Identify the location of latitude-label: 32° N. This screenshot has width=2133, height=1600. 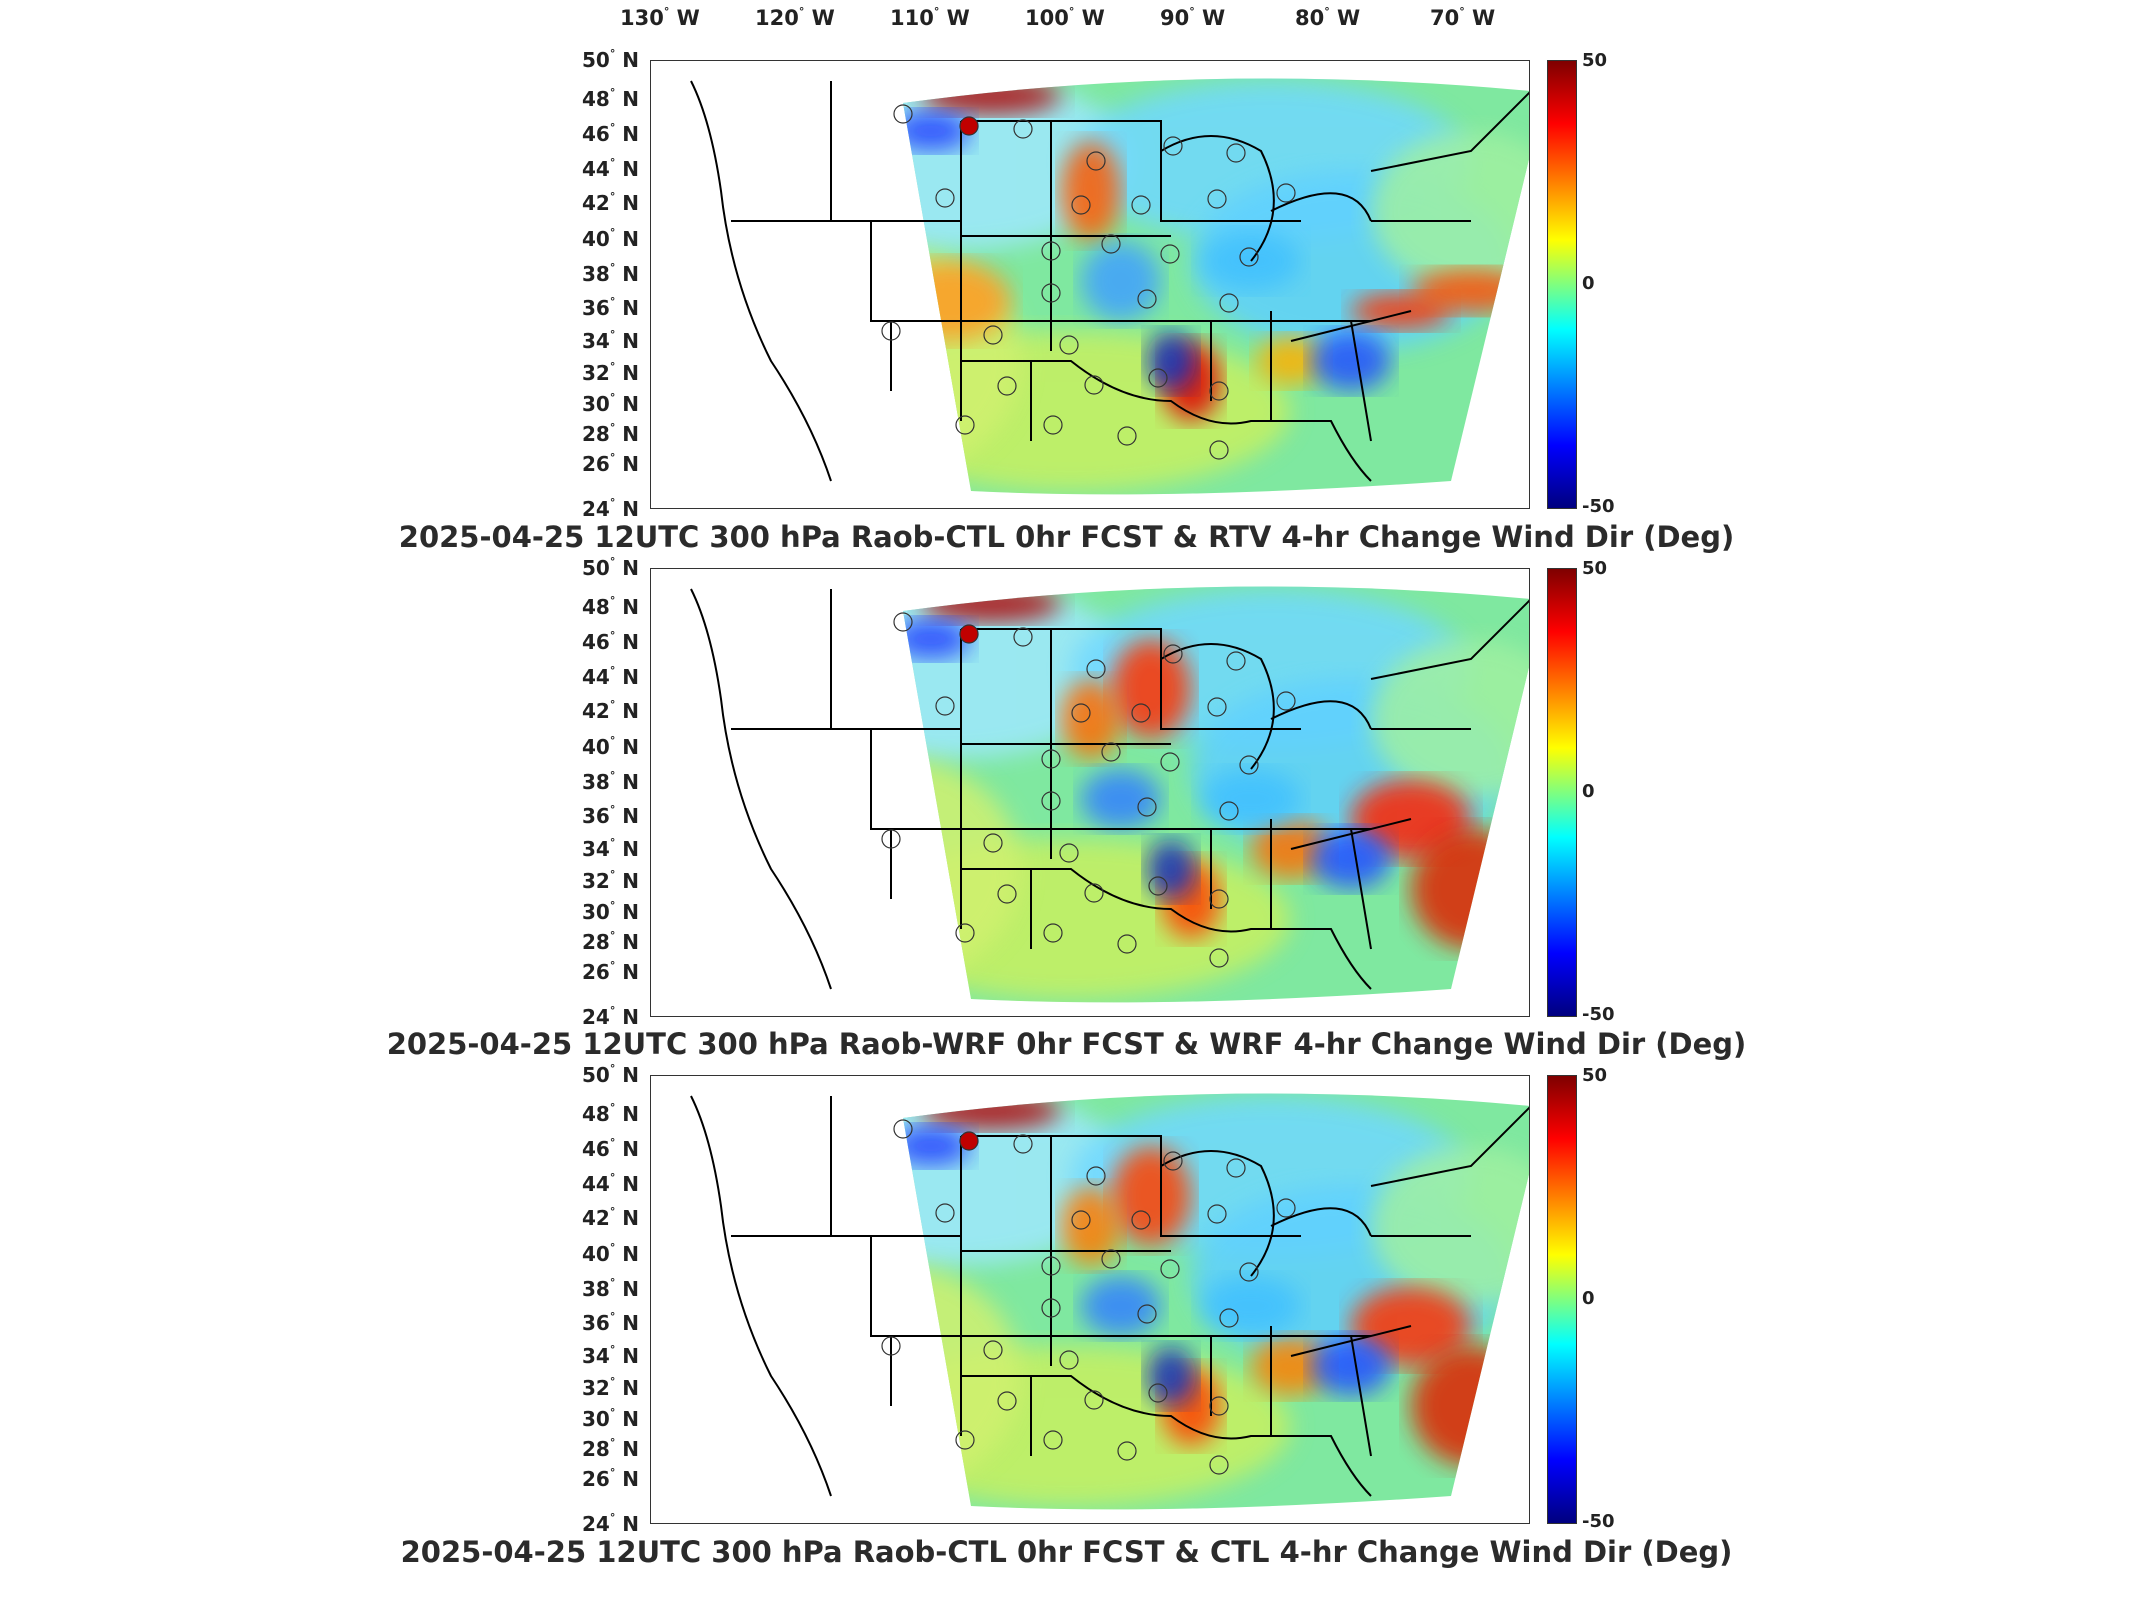
(611, 372).